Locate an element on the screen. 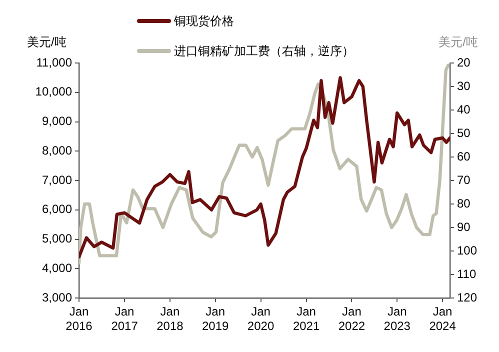 This screenshot has height=352, width=499. y2-tick-label: 70 is located at coordinates (464, 179).